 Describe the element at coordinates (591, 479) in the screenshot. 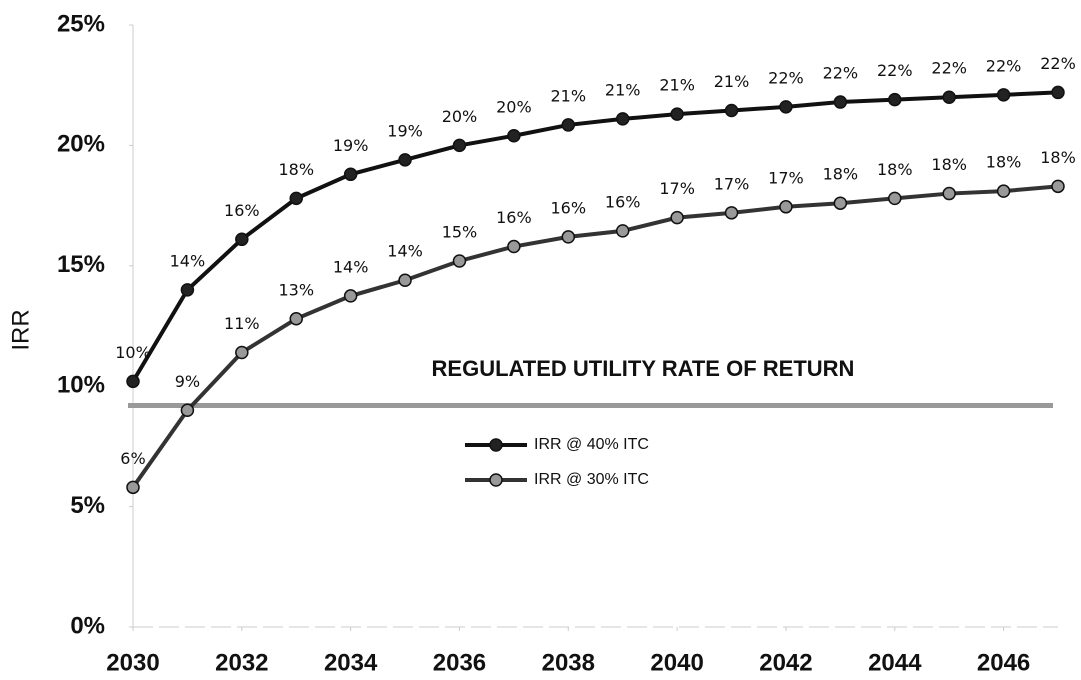

I see `legend-label: IRR @ 30% ITC` at that location.